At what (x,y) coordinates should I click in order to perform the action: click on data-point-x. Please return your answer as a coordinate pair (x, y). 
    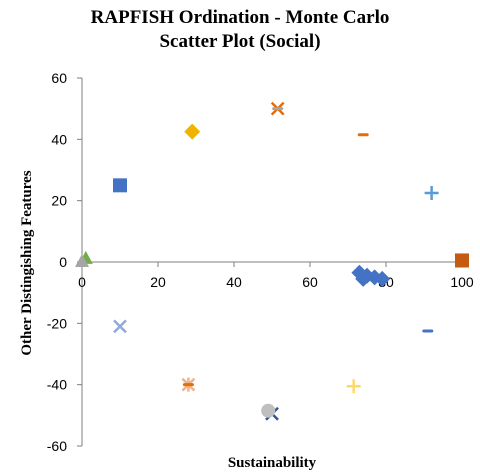
    Looking at the image, I should click on (120, 326).